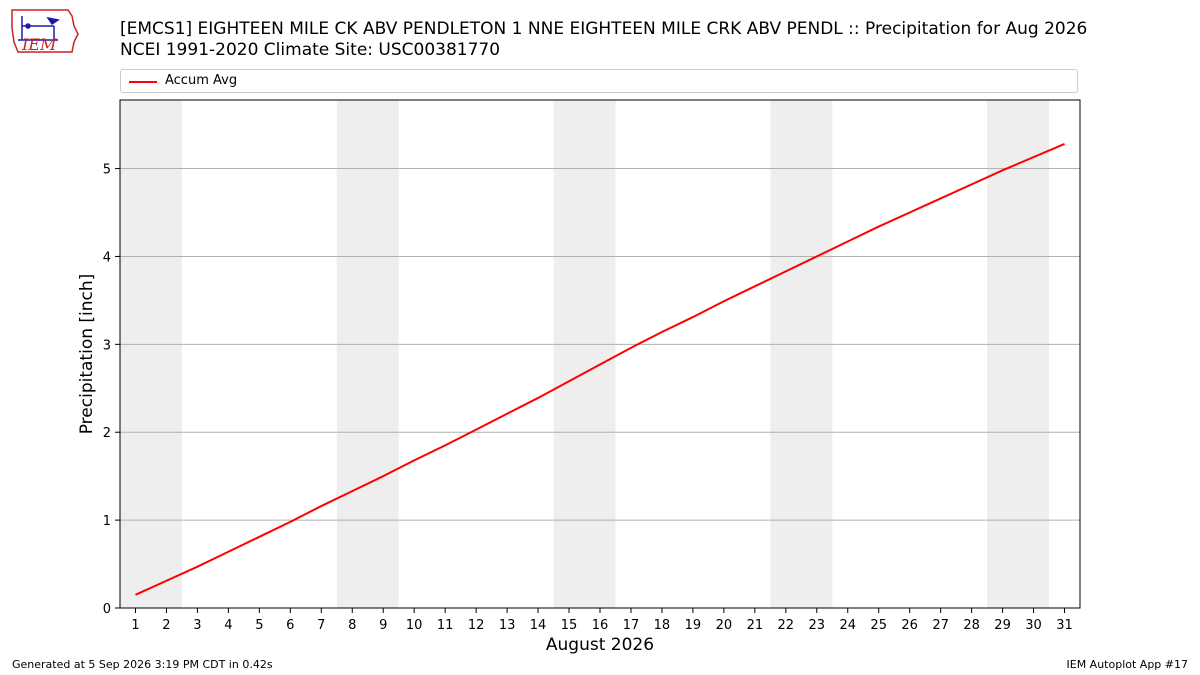 This screenshot has width=1200, height=675. I want to click on x-tick-label-1: 1, so click(135, 625).